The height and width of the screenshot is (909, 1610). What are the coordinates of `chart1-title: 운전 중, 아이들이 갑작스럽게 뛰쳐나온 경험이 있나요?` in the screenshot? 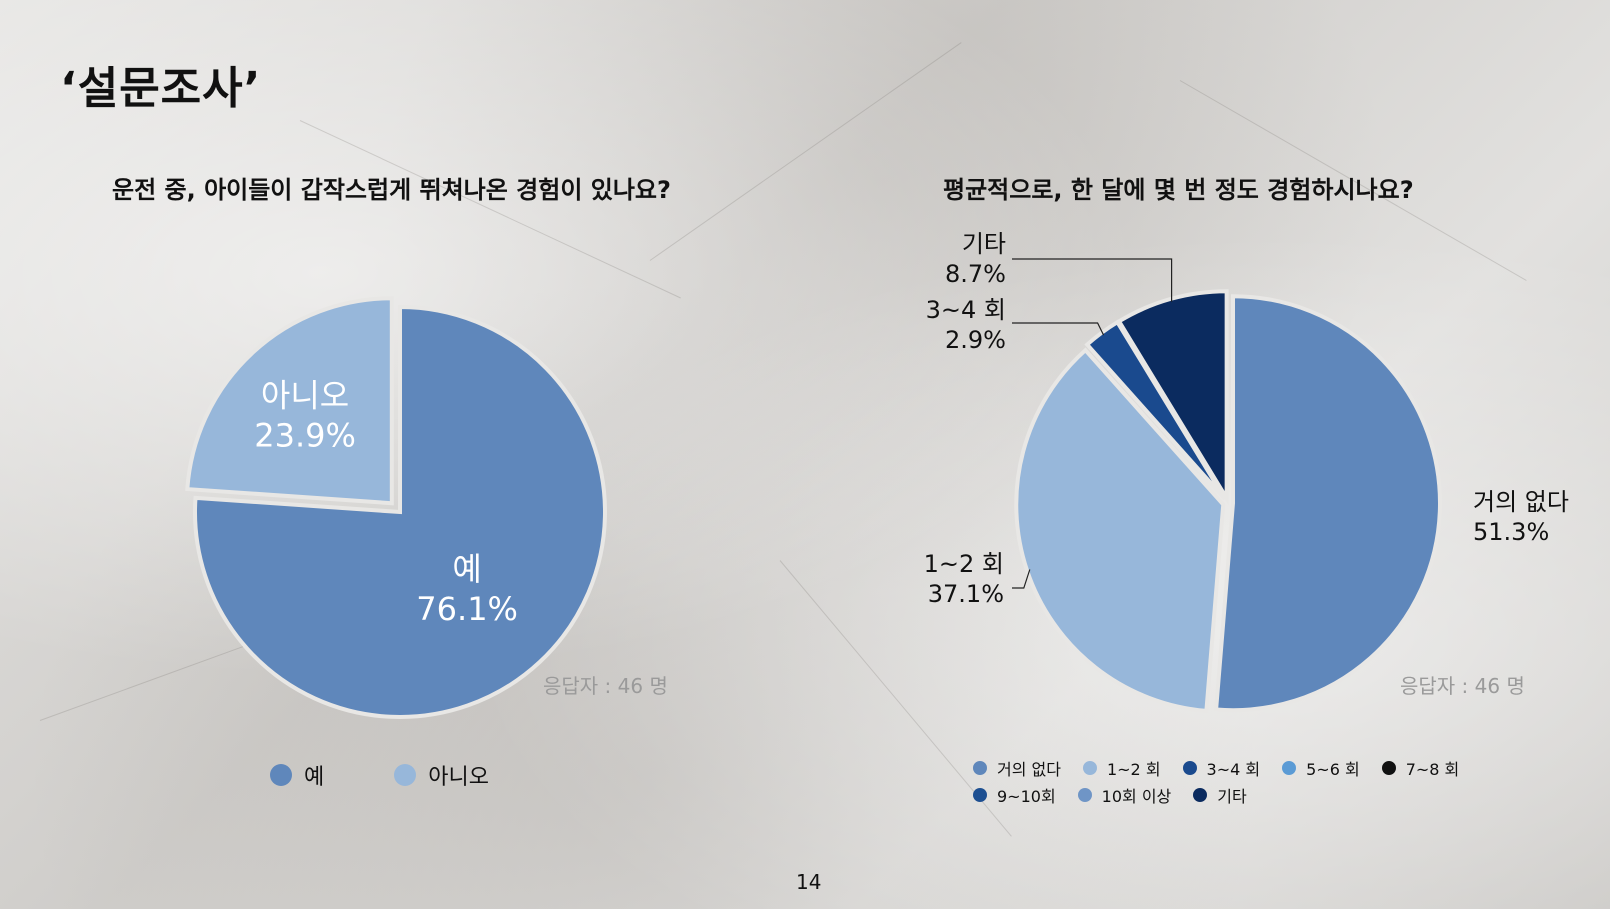 It's located at (391, 190).